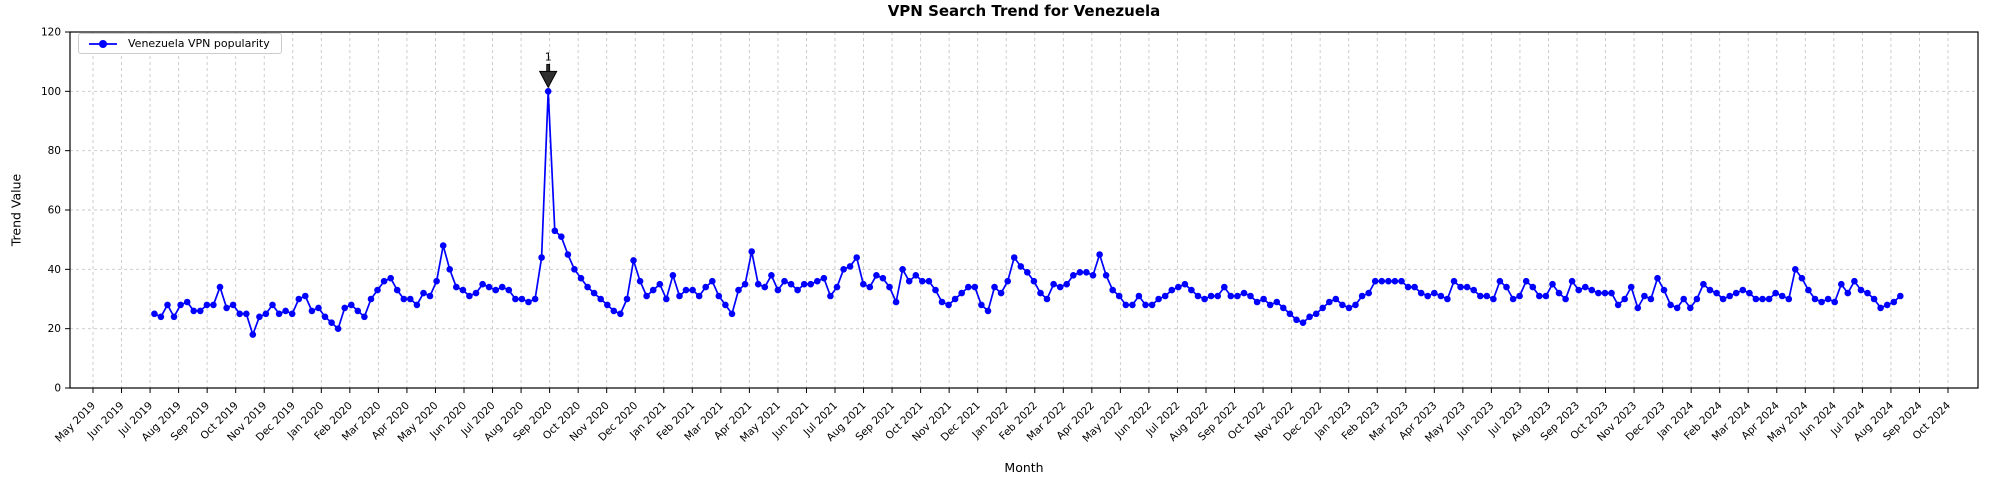  I want to click on peak-annotation: 1, so click(548, 69).